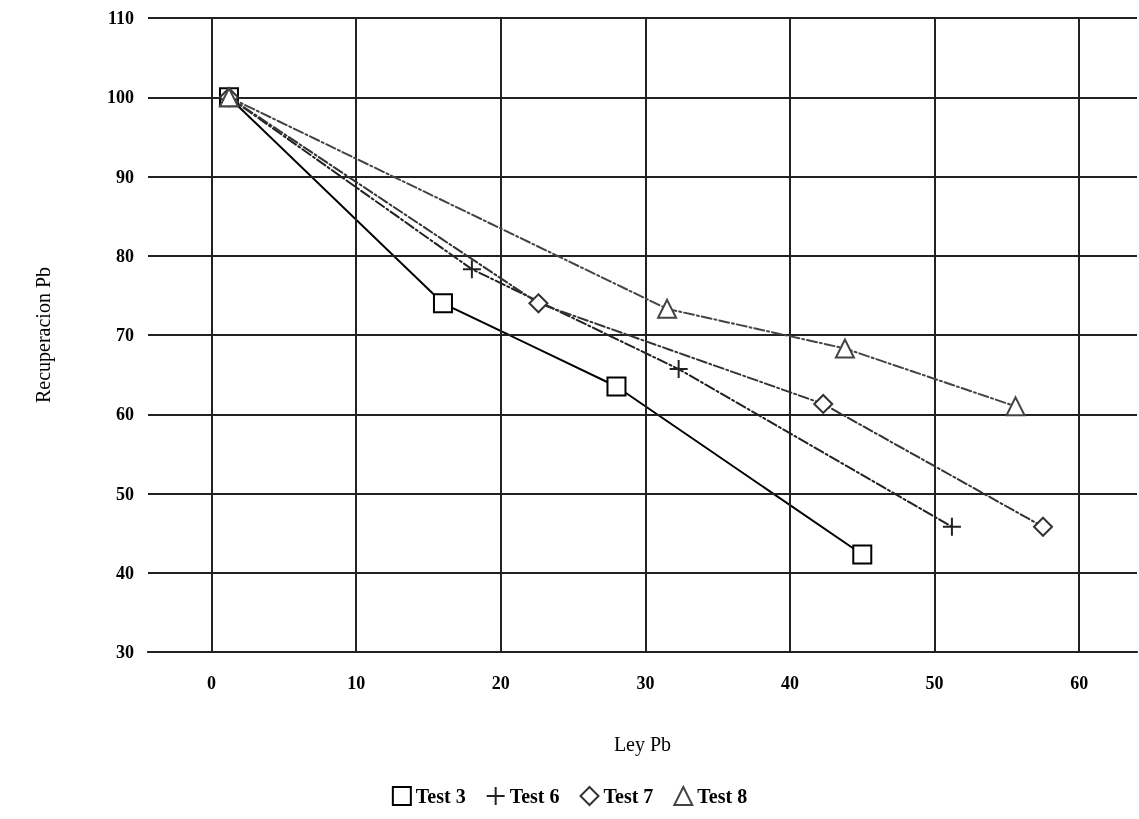 The height and width of the screenshot is (819, 1139). What do you see at coordinates (534, 796) in the screenshot?
I see `legend-label: Test 6` at bounding box center [534, 796].